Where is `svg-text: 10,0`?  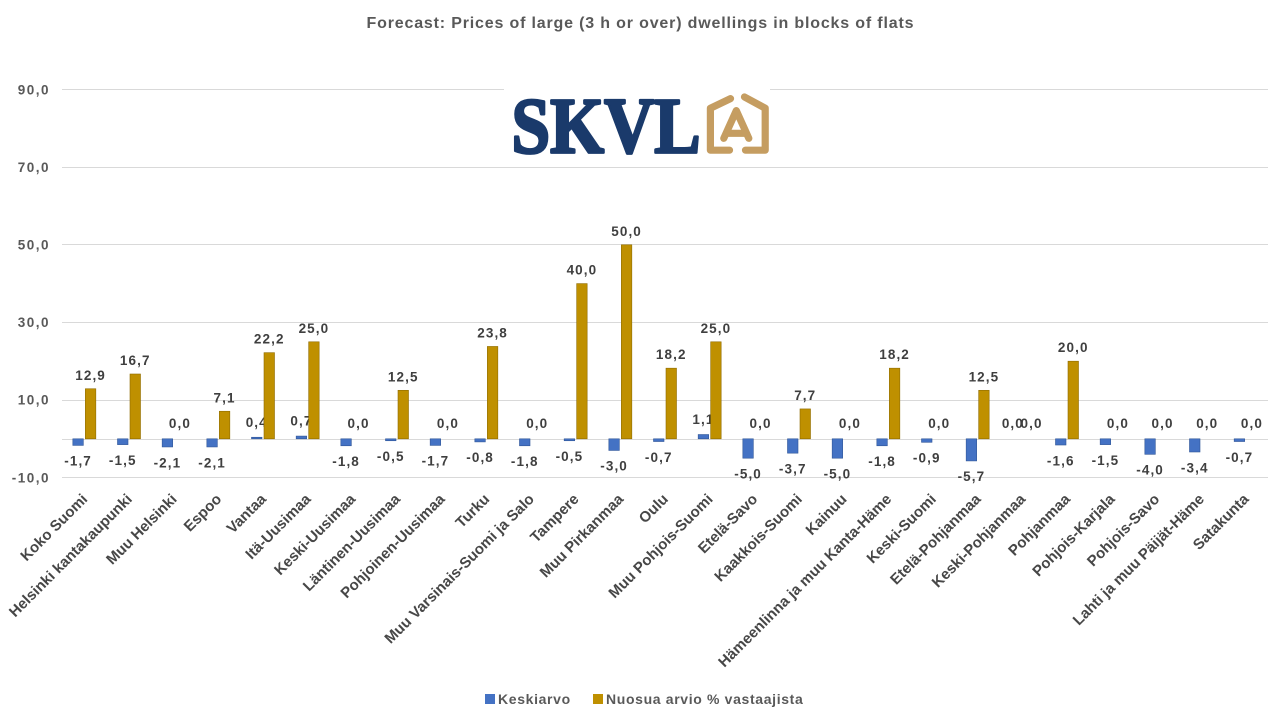
svg-text: 10,0 is located at coordinates (34, 400).